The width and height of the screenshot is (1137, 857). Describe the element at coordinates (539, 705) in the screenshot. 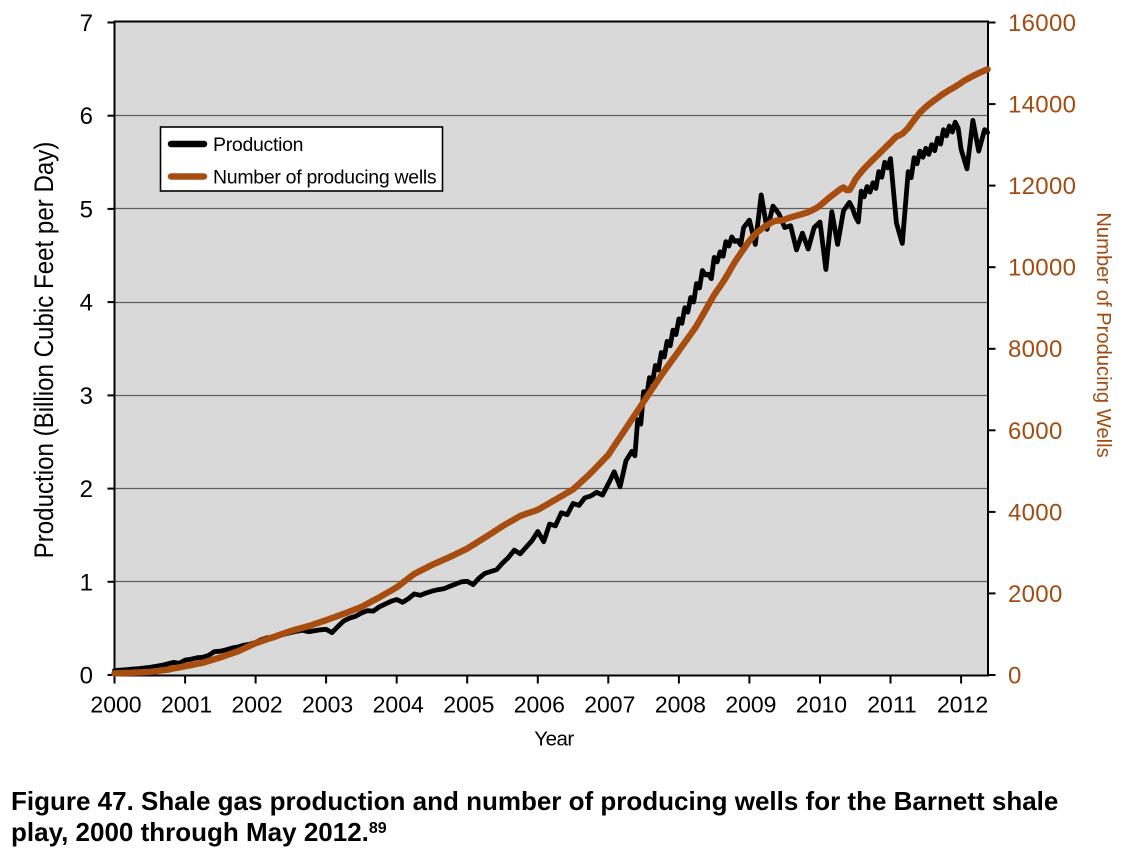

I see `svg-text: 2006` at that location.